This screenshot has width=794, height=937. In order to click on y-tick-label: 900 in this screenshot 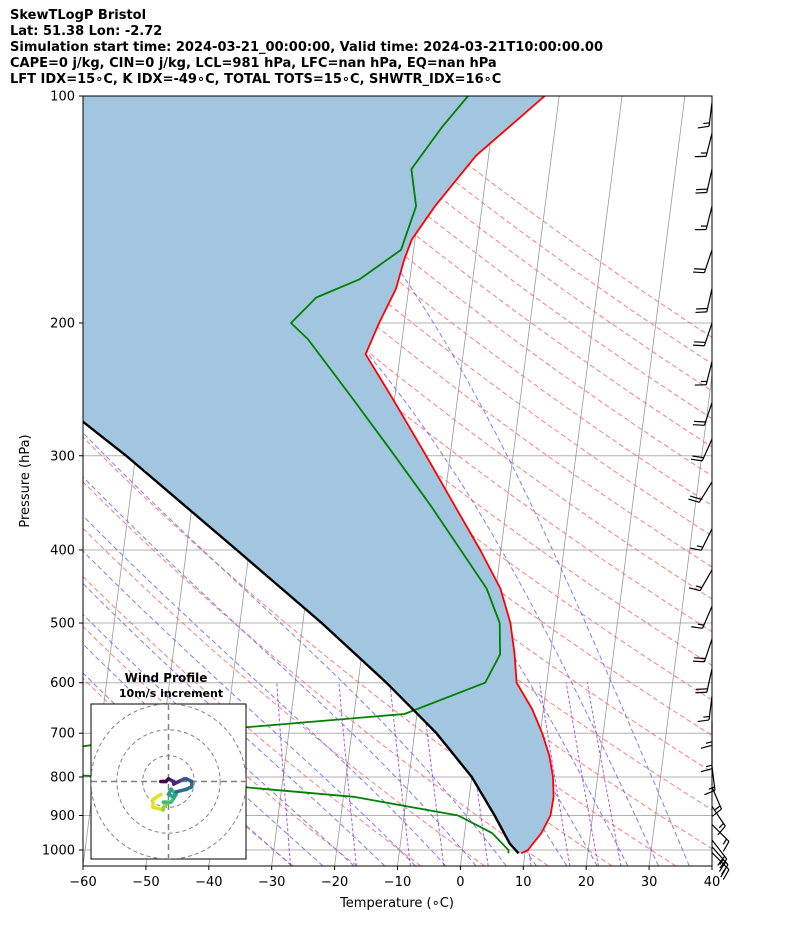, I will do `click(62, 816)`.